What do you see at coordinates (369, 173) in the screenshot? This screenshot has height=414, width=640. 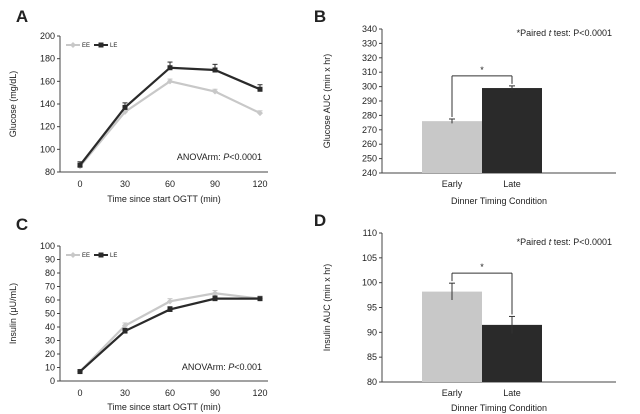 I see `y-tick-label: 240` at bounding box center [369, 173].